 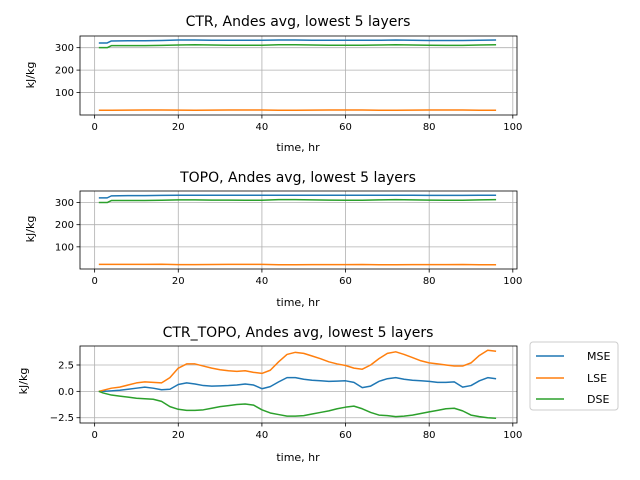 What do you see at coordinates (23, 381) in the screenshot?
I see `panel-diff-ylabel: kJ/kg` at bounding box center [23, 381].